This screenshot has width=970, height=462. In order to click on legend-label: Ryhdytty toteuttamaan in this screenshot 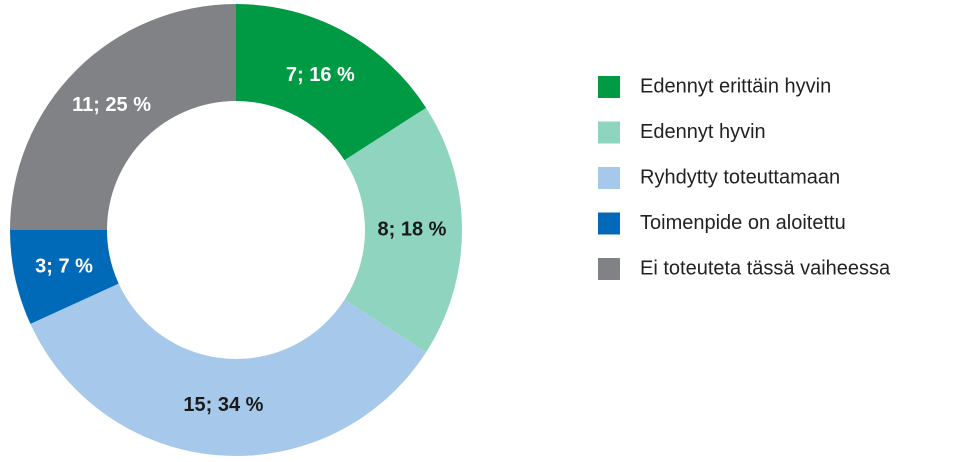, I will do `click(740, 177)`.